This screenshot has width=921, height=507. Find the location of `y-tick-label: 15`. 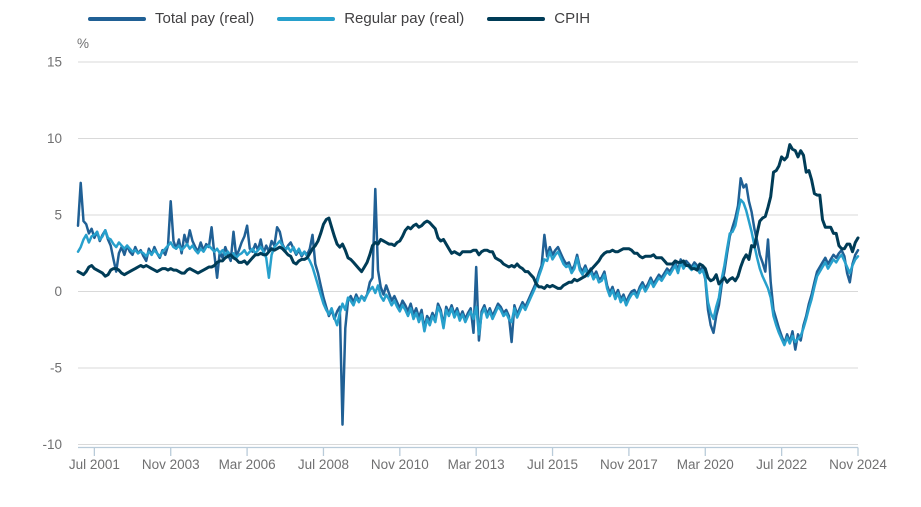

y-tick-label: 15 is located at coordinates (54, 62).